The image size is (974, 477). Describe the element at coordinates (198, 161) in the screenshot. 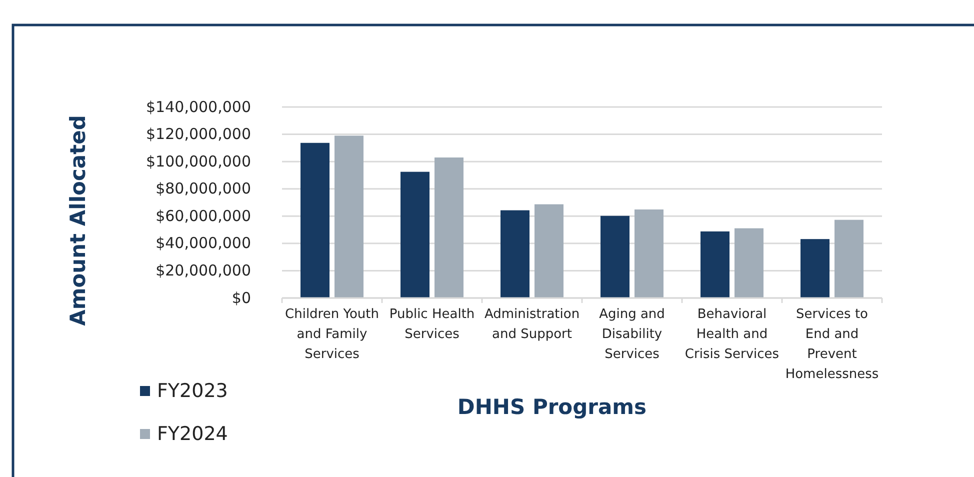

I see `y-tick-label: $100,000,000` at that location.